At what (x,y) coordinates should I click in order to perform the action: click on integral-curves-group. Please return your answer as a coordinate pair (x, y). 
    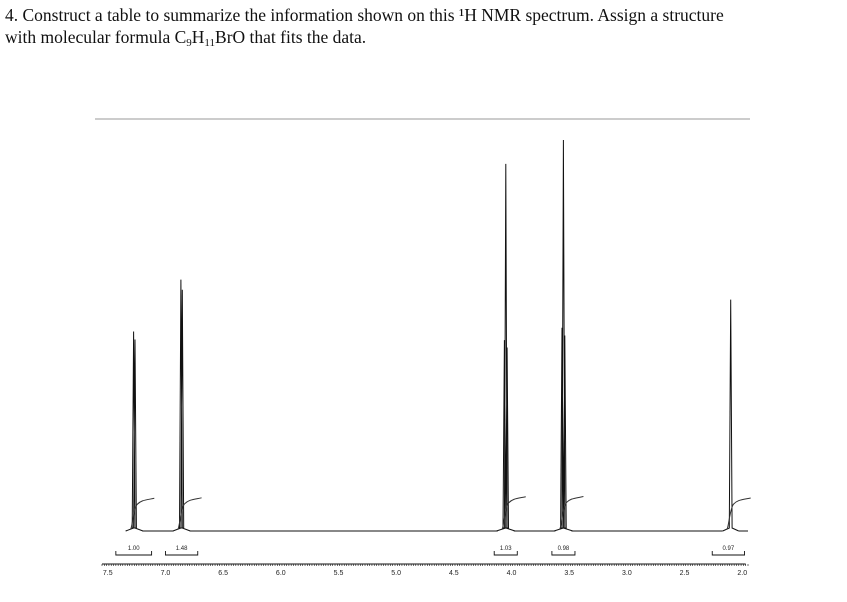
    Looking at the image, I should click on (440, 513).